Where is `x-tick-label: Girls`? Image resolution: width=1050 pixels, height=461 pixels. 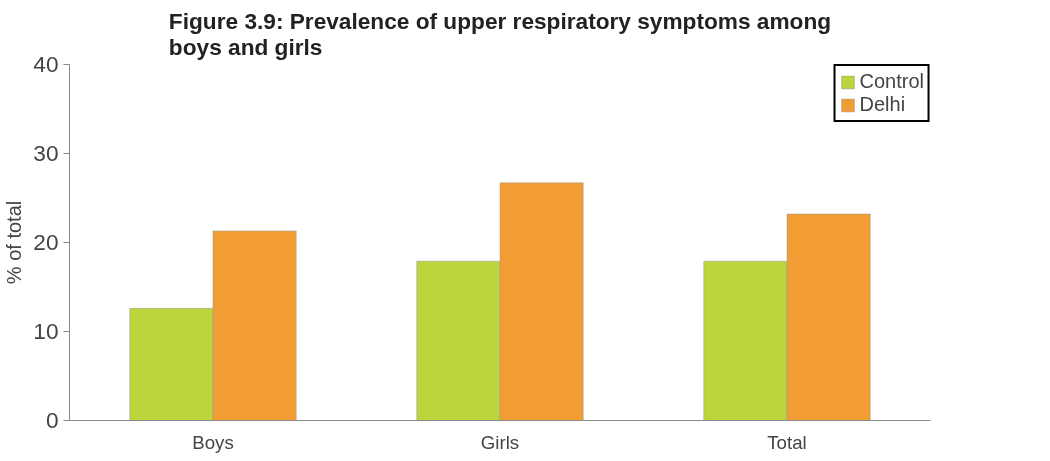
x-tick-label: Girls is located at coordinates (500, 442).